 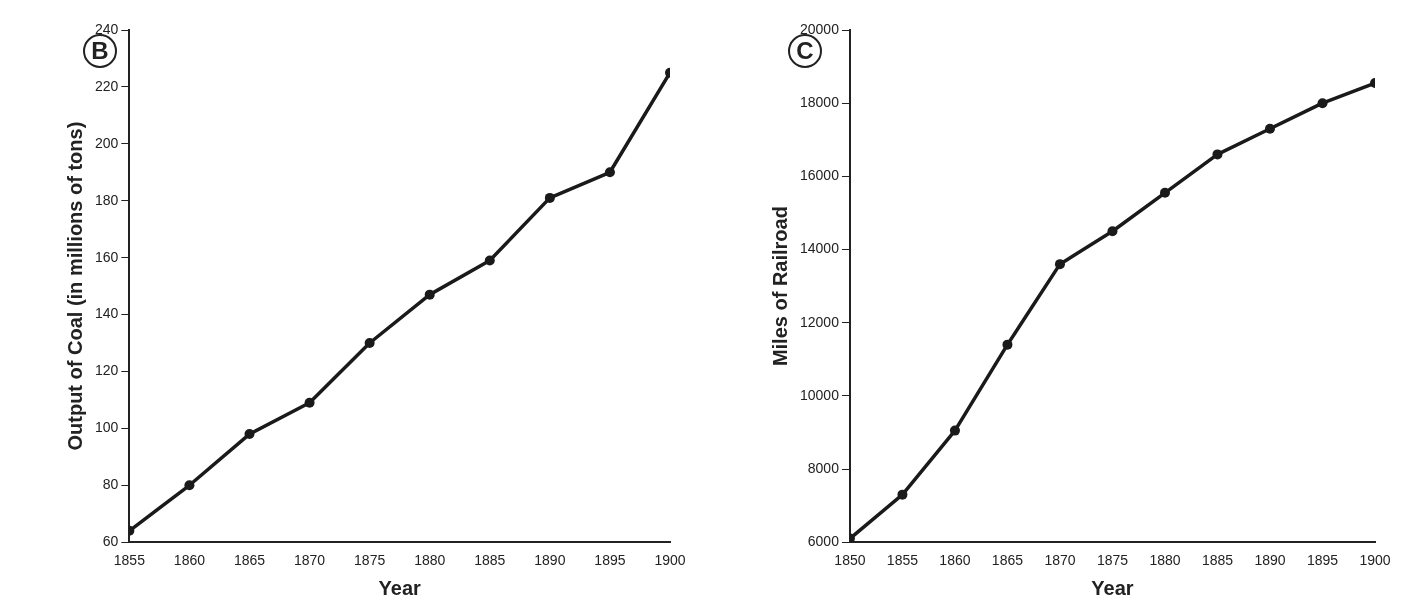 I want to click on y-tick-label: 16000, so click(x=819, y=175).